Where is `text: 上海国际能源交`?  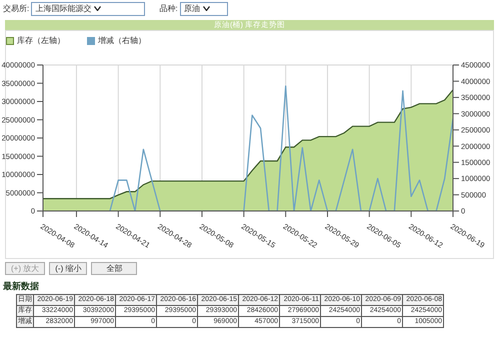
text: 上海国际能源交 is located at coordinates (88, 9).